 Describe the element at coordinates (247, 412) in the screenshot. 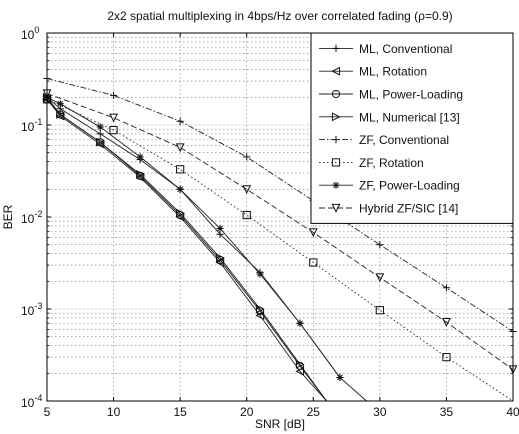

I see `x-tick-label: 20` at that location.